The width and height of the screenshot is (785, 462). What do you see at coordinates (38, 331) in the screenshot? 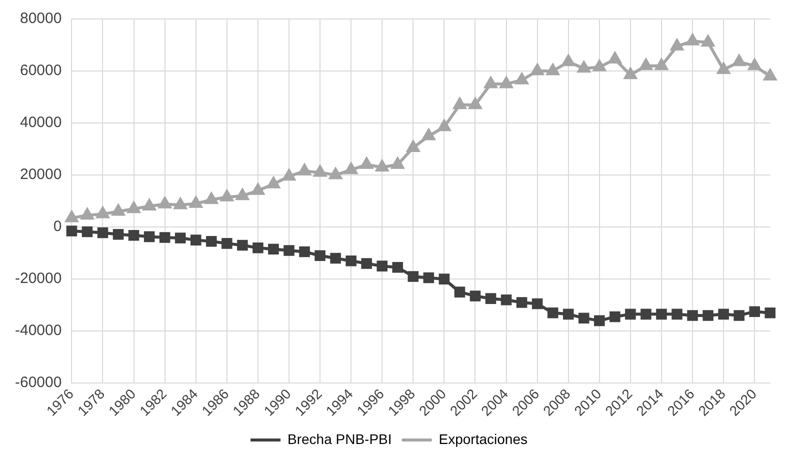
I see `y-tick-label: -40000` at bounding box center [38, 331].